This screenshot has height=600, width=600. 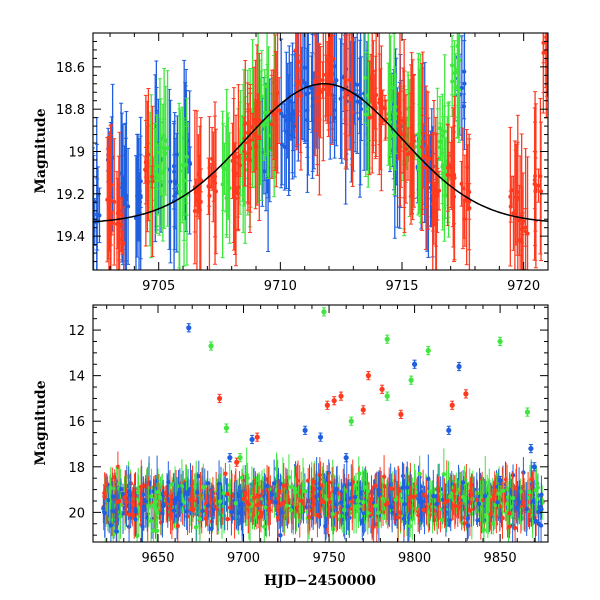 I want to click on y-tick-label: 18.8, so click(x=70, y=110).